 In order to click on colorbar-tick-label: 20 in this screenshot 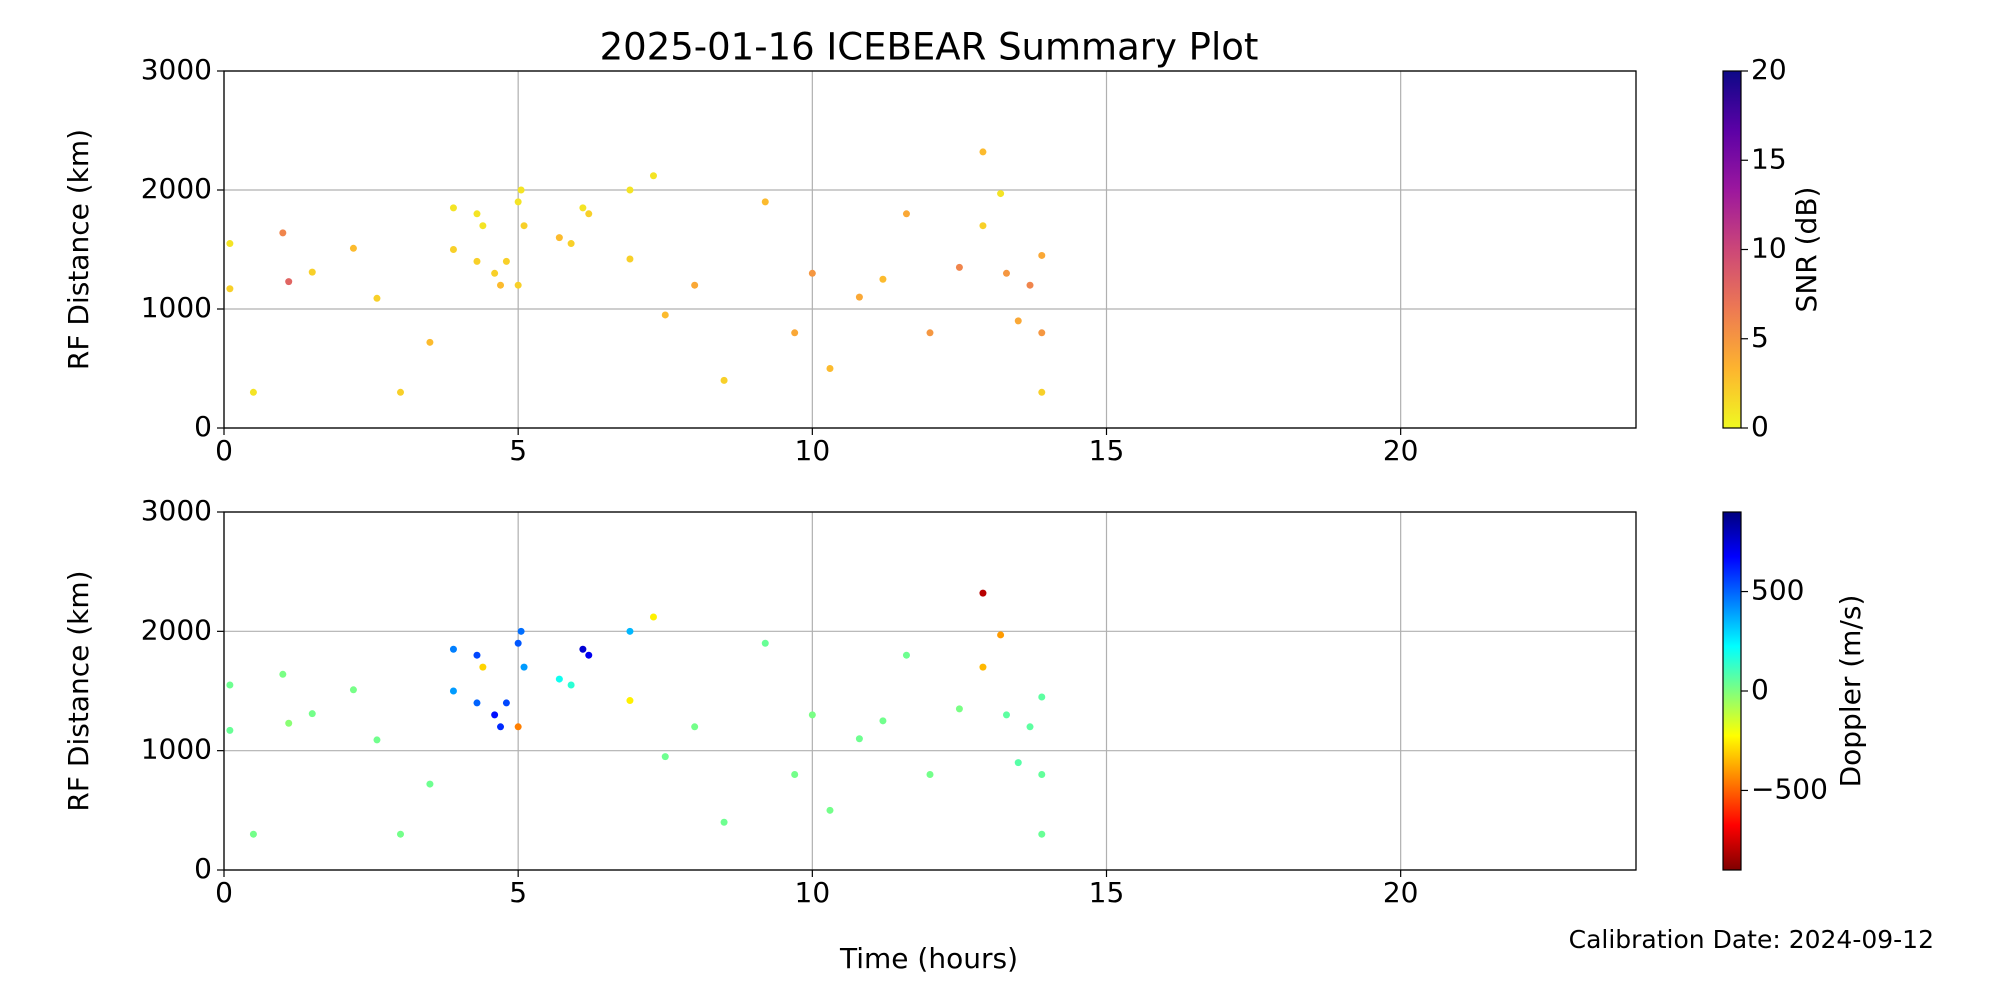, I will do `click(1769, 69)`.